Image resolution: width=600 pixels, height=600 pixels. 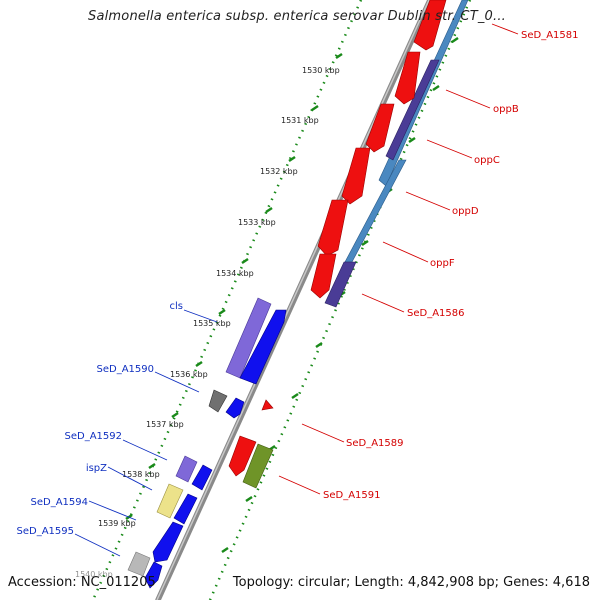 I want to click on gene-label-oppc: oppC, so click(x=487, y=160).